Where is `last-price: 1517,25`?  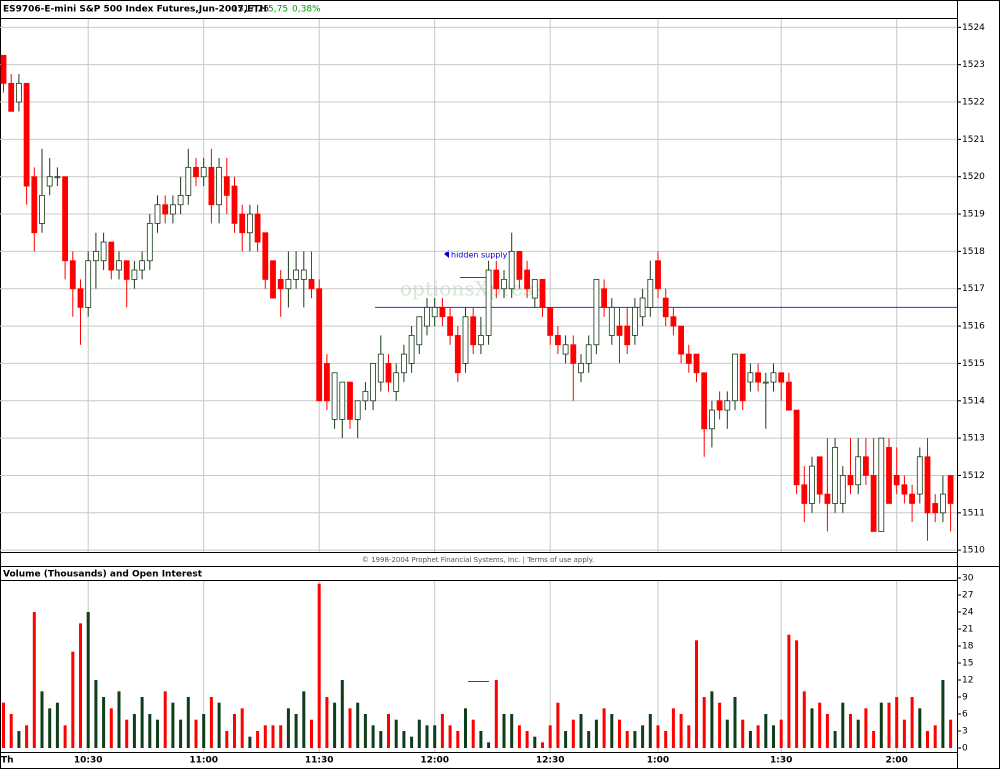
last-price: 1517,25 is located at coordinates (250, 10).